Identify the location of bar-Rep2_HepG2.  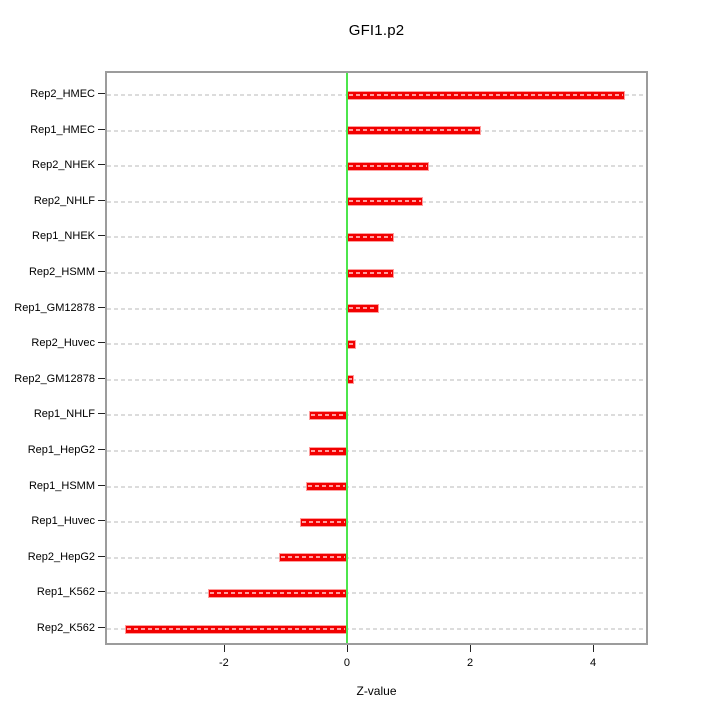
(312, 558).